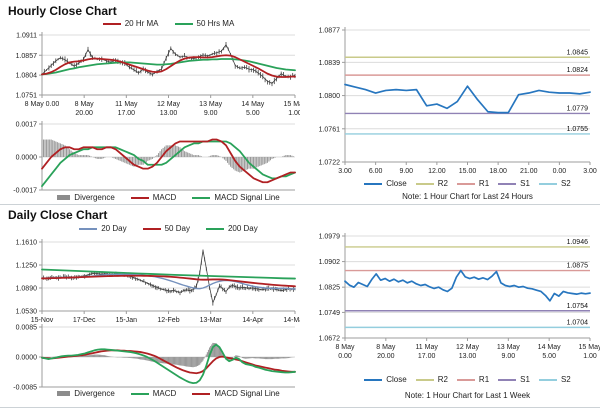  Describe the element at coordinates (300, 407) in the screenshot. I see `bottom-divider` at that location.